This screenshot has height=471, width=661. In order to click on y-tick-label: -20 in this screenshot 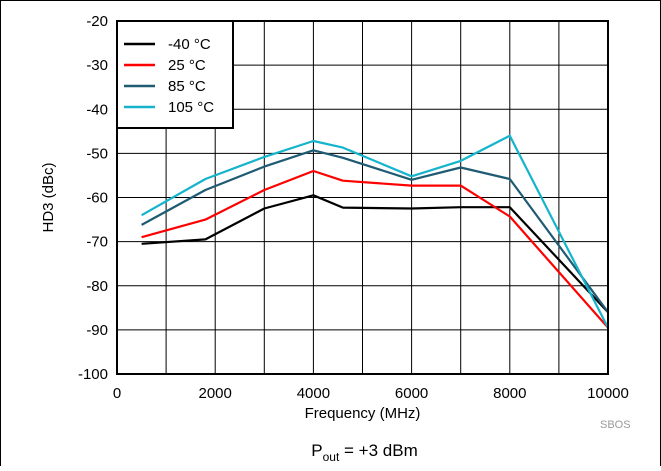, I will do `click(97, 21)`.